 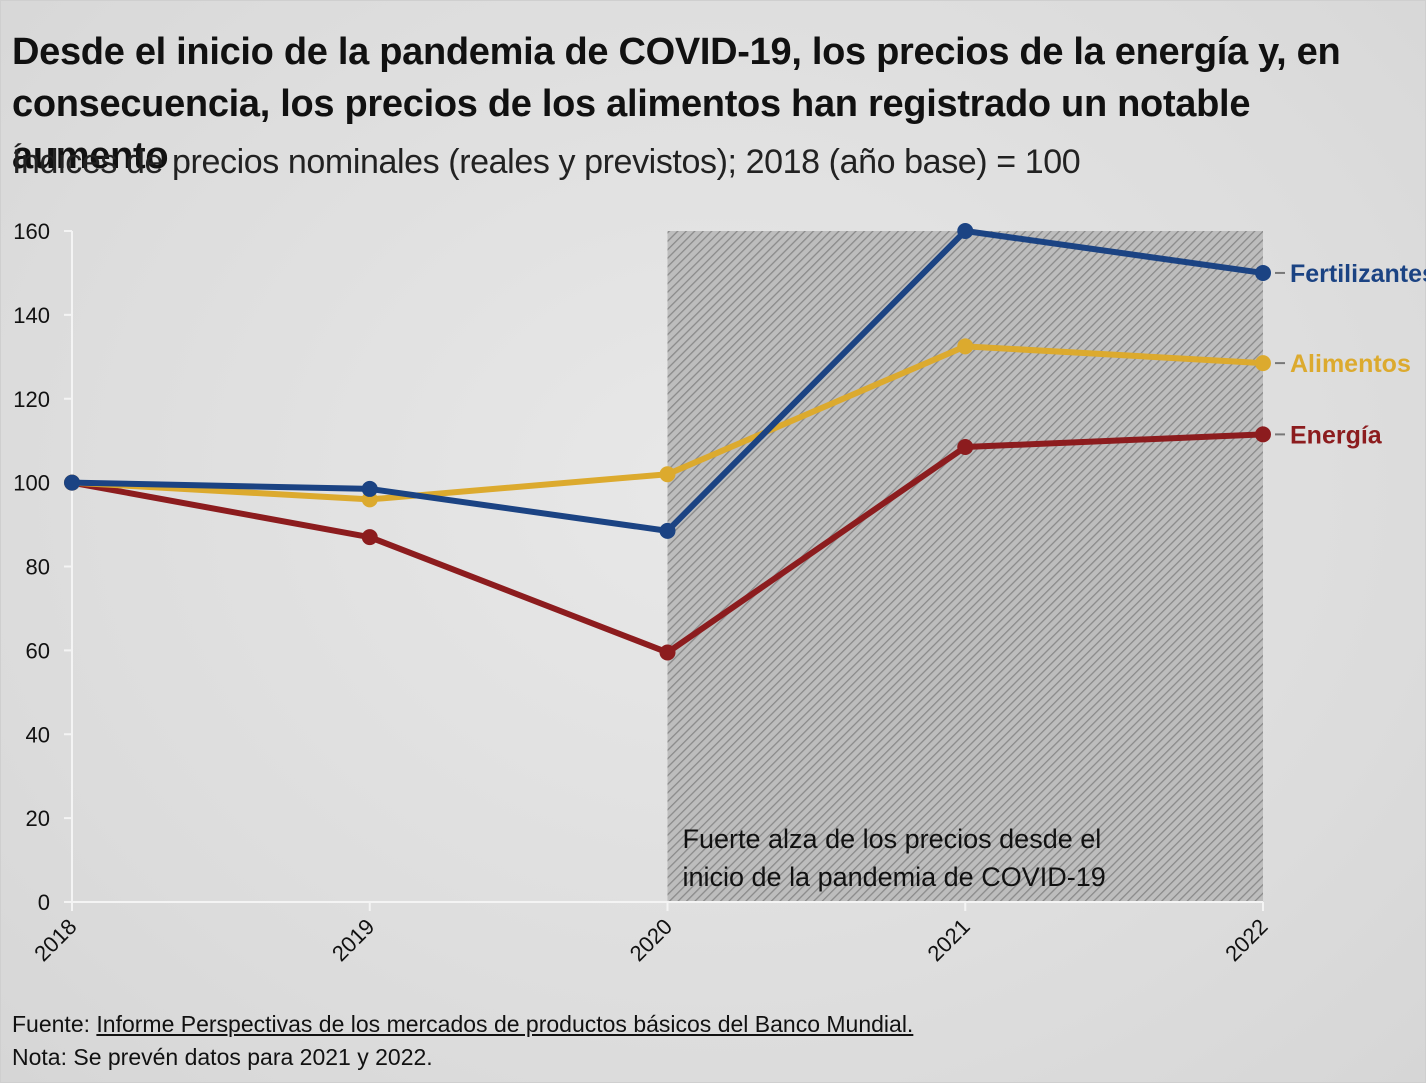 I want to click on x-tick-label: 2020, so click(x=651, y=940).